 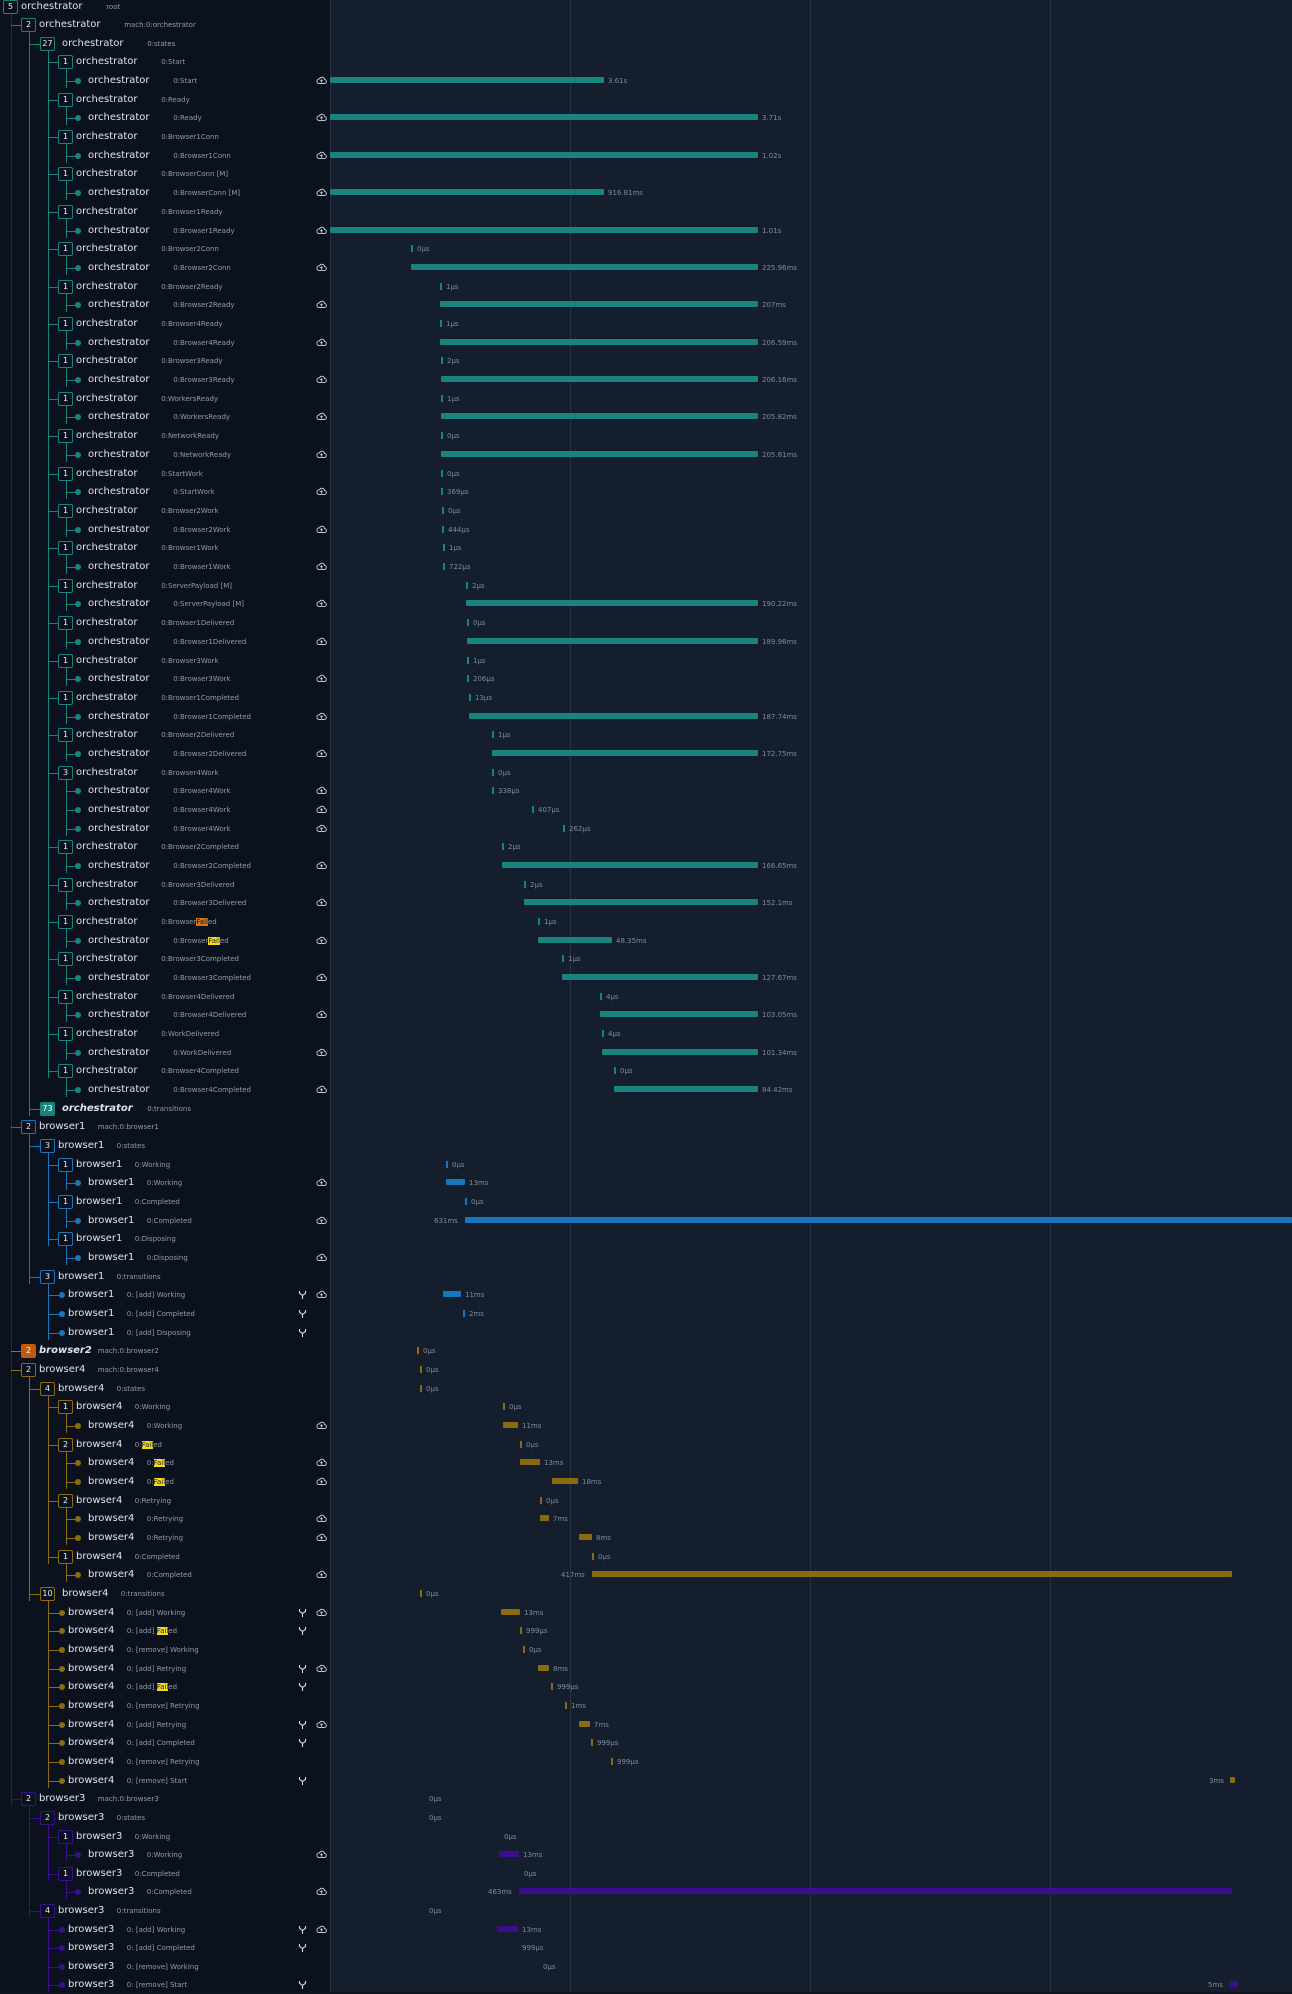 What do you see at coordinates (646, 1445) in the screenshot?
I see `tree-node-row: 2 browser4 0:Failed 0μs` at bounding box center [646, 1445].